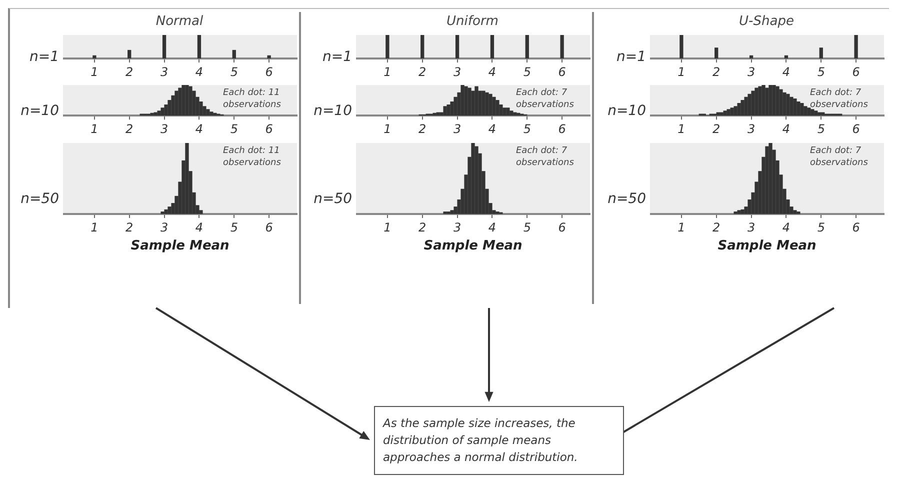  What do you see at coordinates (766, 22) in the screenshot?
I see `chart-title: U-Shape` at bounding box center [766, 22].